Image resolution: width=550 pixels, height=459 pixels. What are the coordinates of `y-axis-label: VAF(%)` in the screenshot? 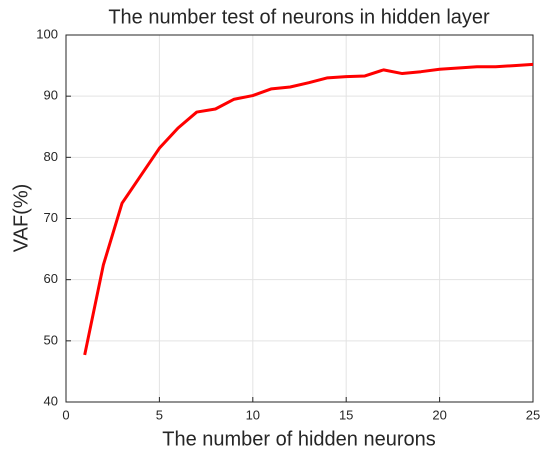 It's located at (21, 218).